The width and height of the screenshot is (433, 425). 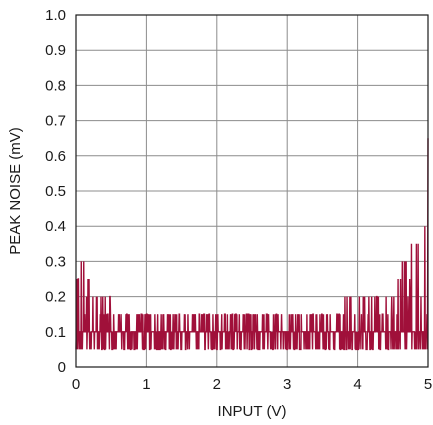 I want to click on y-tick-label: 0.7, so click(x=55, y=121).